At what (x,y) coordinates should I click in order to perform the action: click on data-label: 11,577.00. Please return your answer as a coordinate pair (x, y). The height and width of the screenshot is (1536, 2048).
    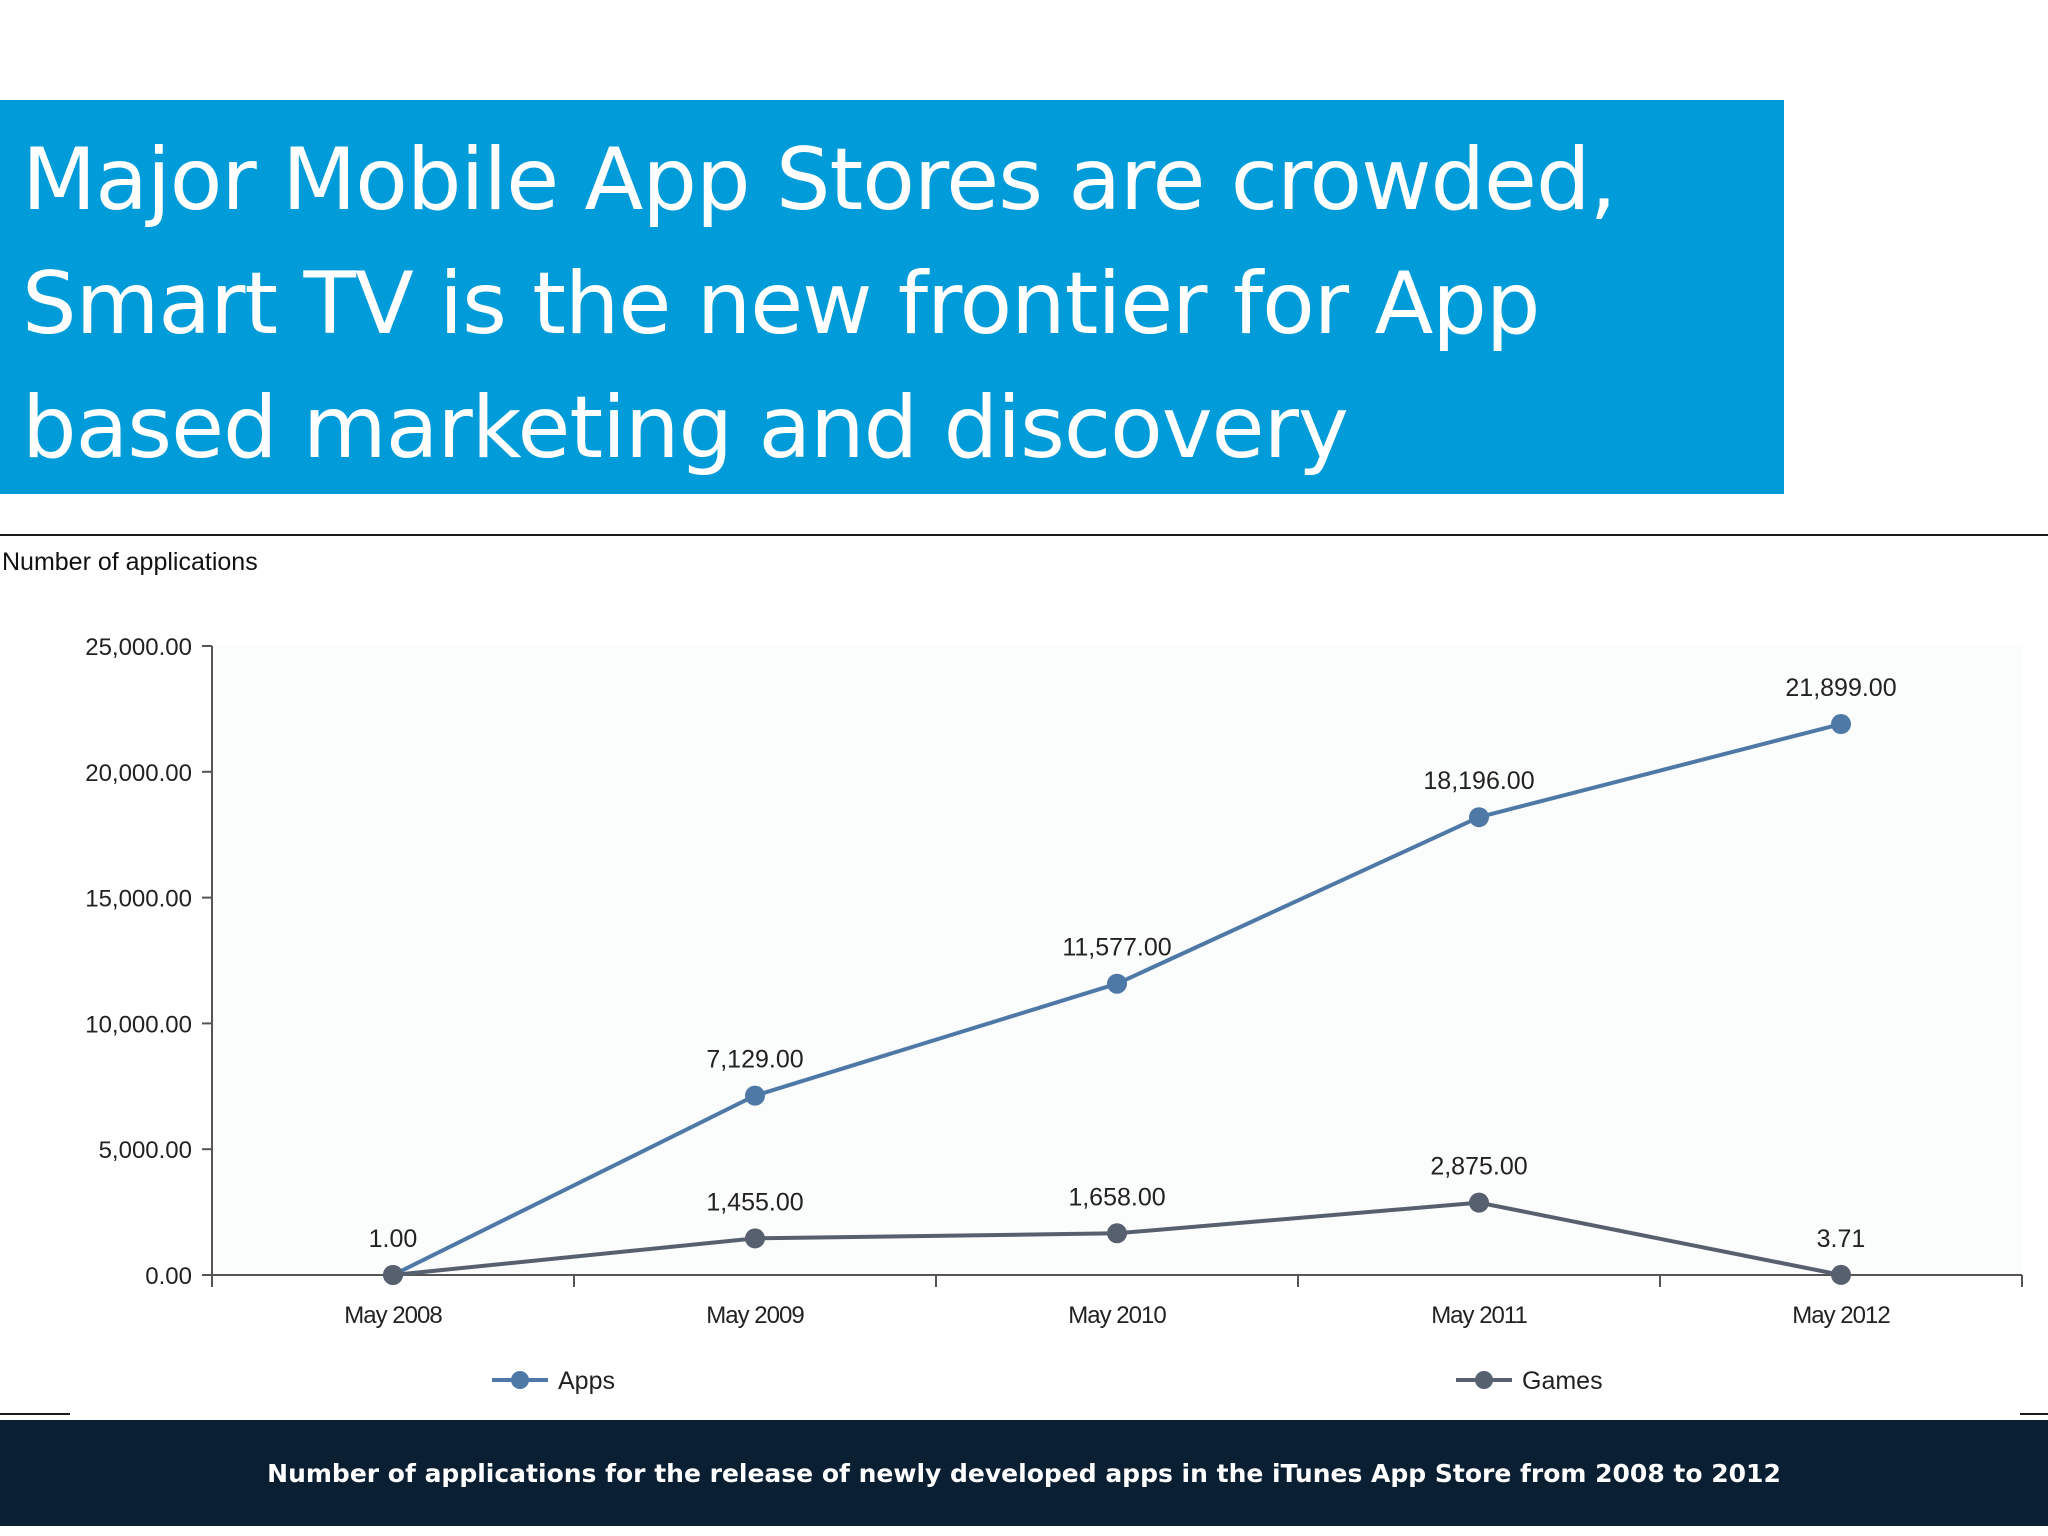
    Looking at the image, I should click on (1116, 948).